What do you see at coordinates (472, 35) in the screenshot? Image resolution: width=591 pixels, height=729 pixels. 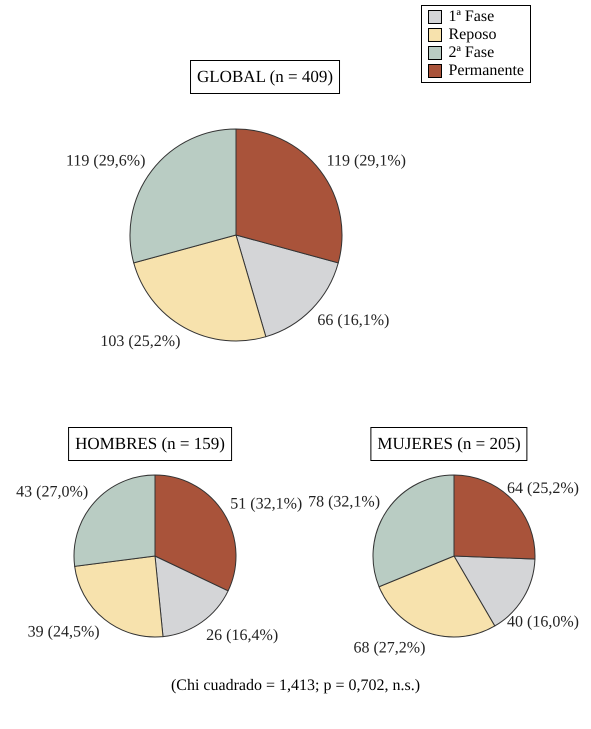 I see `legend-label: Reposo` at bounding box center [472, 35].